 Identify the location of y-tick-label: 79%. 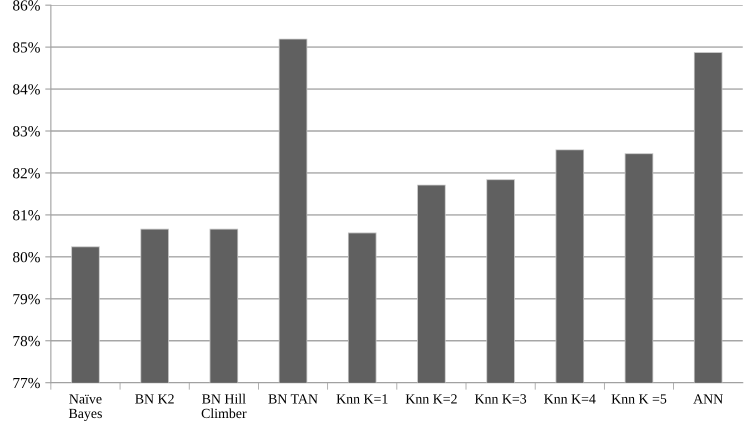
(26, 299).